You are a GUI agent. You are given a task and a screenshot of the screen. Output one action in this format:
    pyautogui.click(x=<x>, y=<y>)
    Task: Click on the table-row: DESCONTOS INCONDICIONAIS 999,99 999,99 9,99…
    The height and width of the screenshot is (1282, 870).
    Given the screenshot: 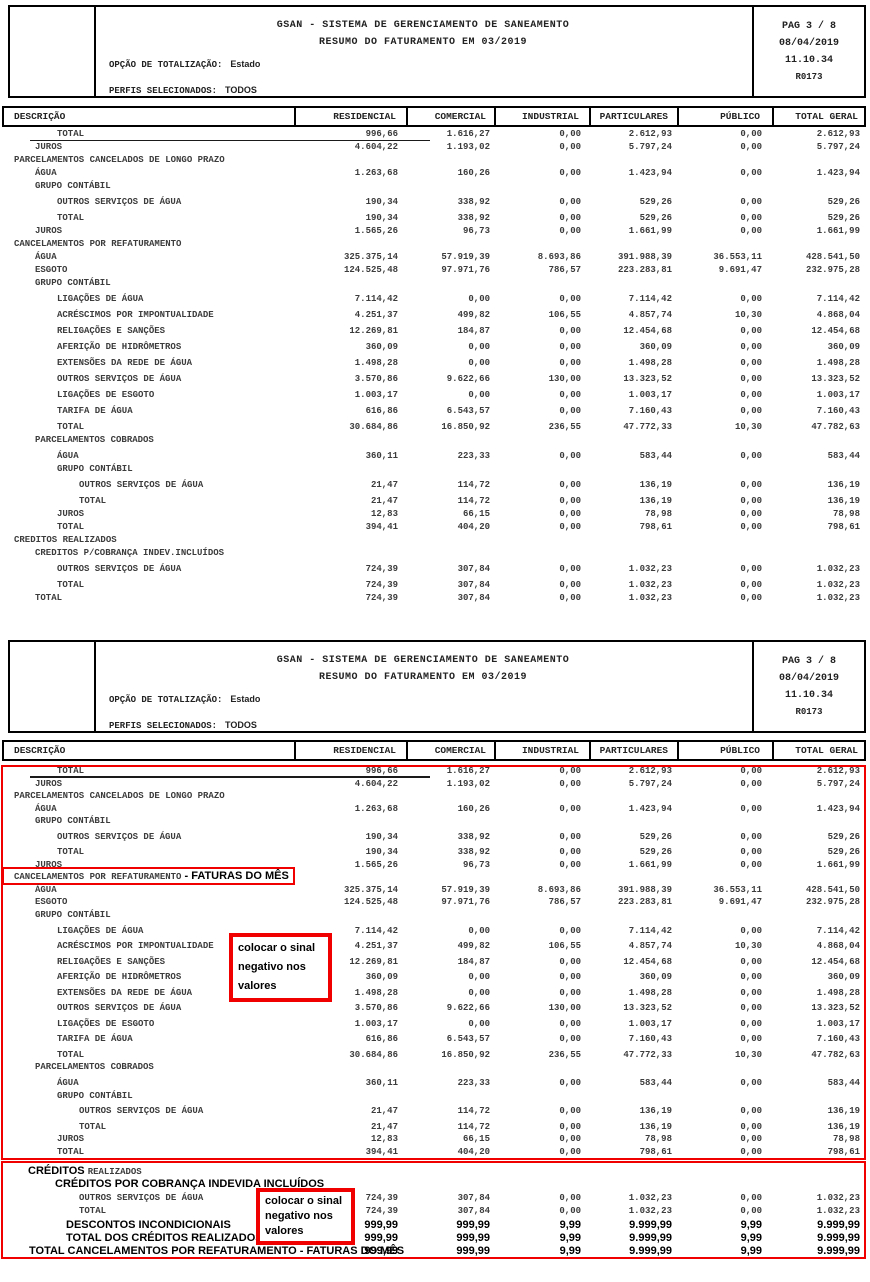 What is the action you would take?
    pyautogui.click(x=434, y=1224)
    